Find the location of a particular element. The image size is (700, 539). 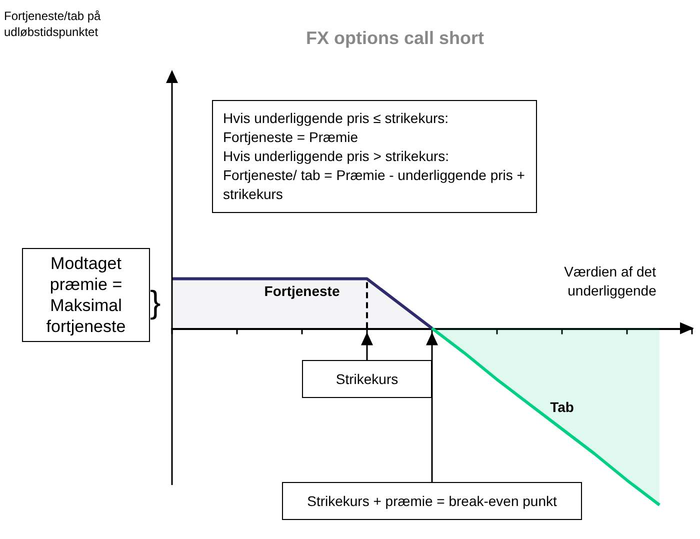

x-axis-title: Værdien af det underliggende is located at coordinates (612, 281).